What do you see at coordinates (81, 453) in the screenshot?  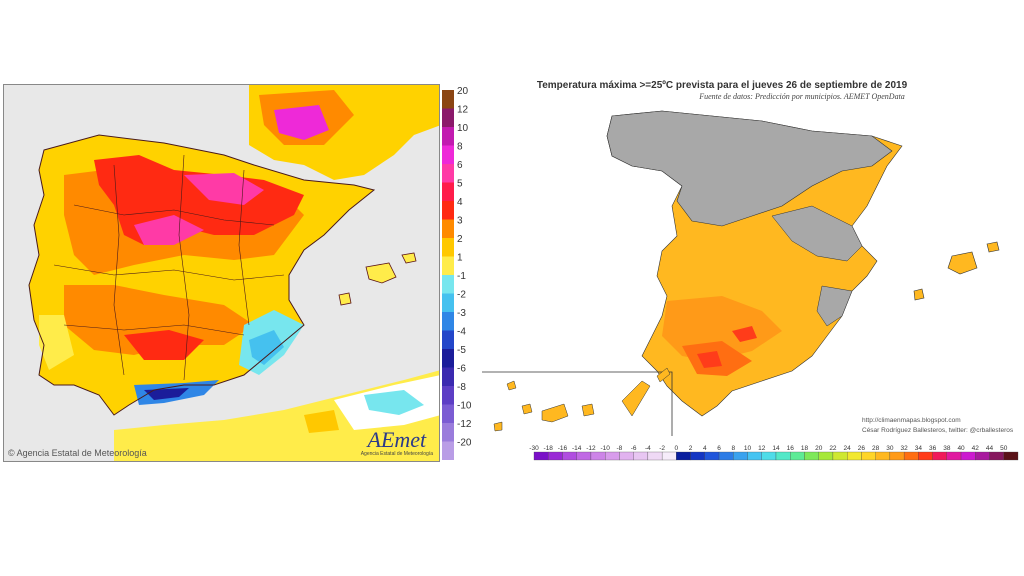 I see `credit-text: Agencia Estatal de Meteorología` at bounding box center [81, 453].